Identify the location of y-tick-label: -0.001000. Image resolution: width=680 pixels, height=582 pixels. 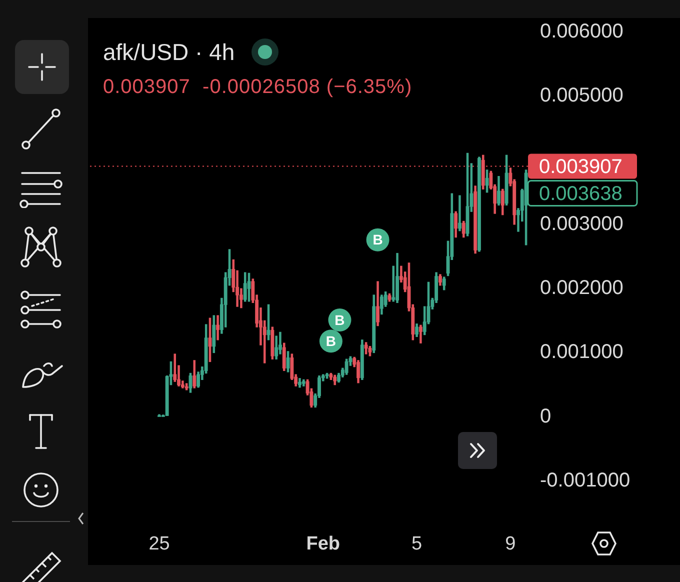
(585, 481).